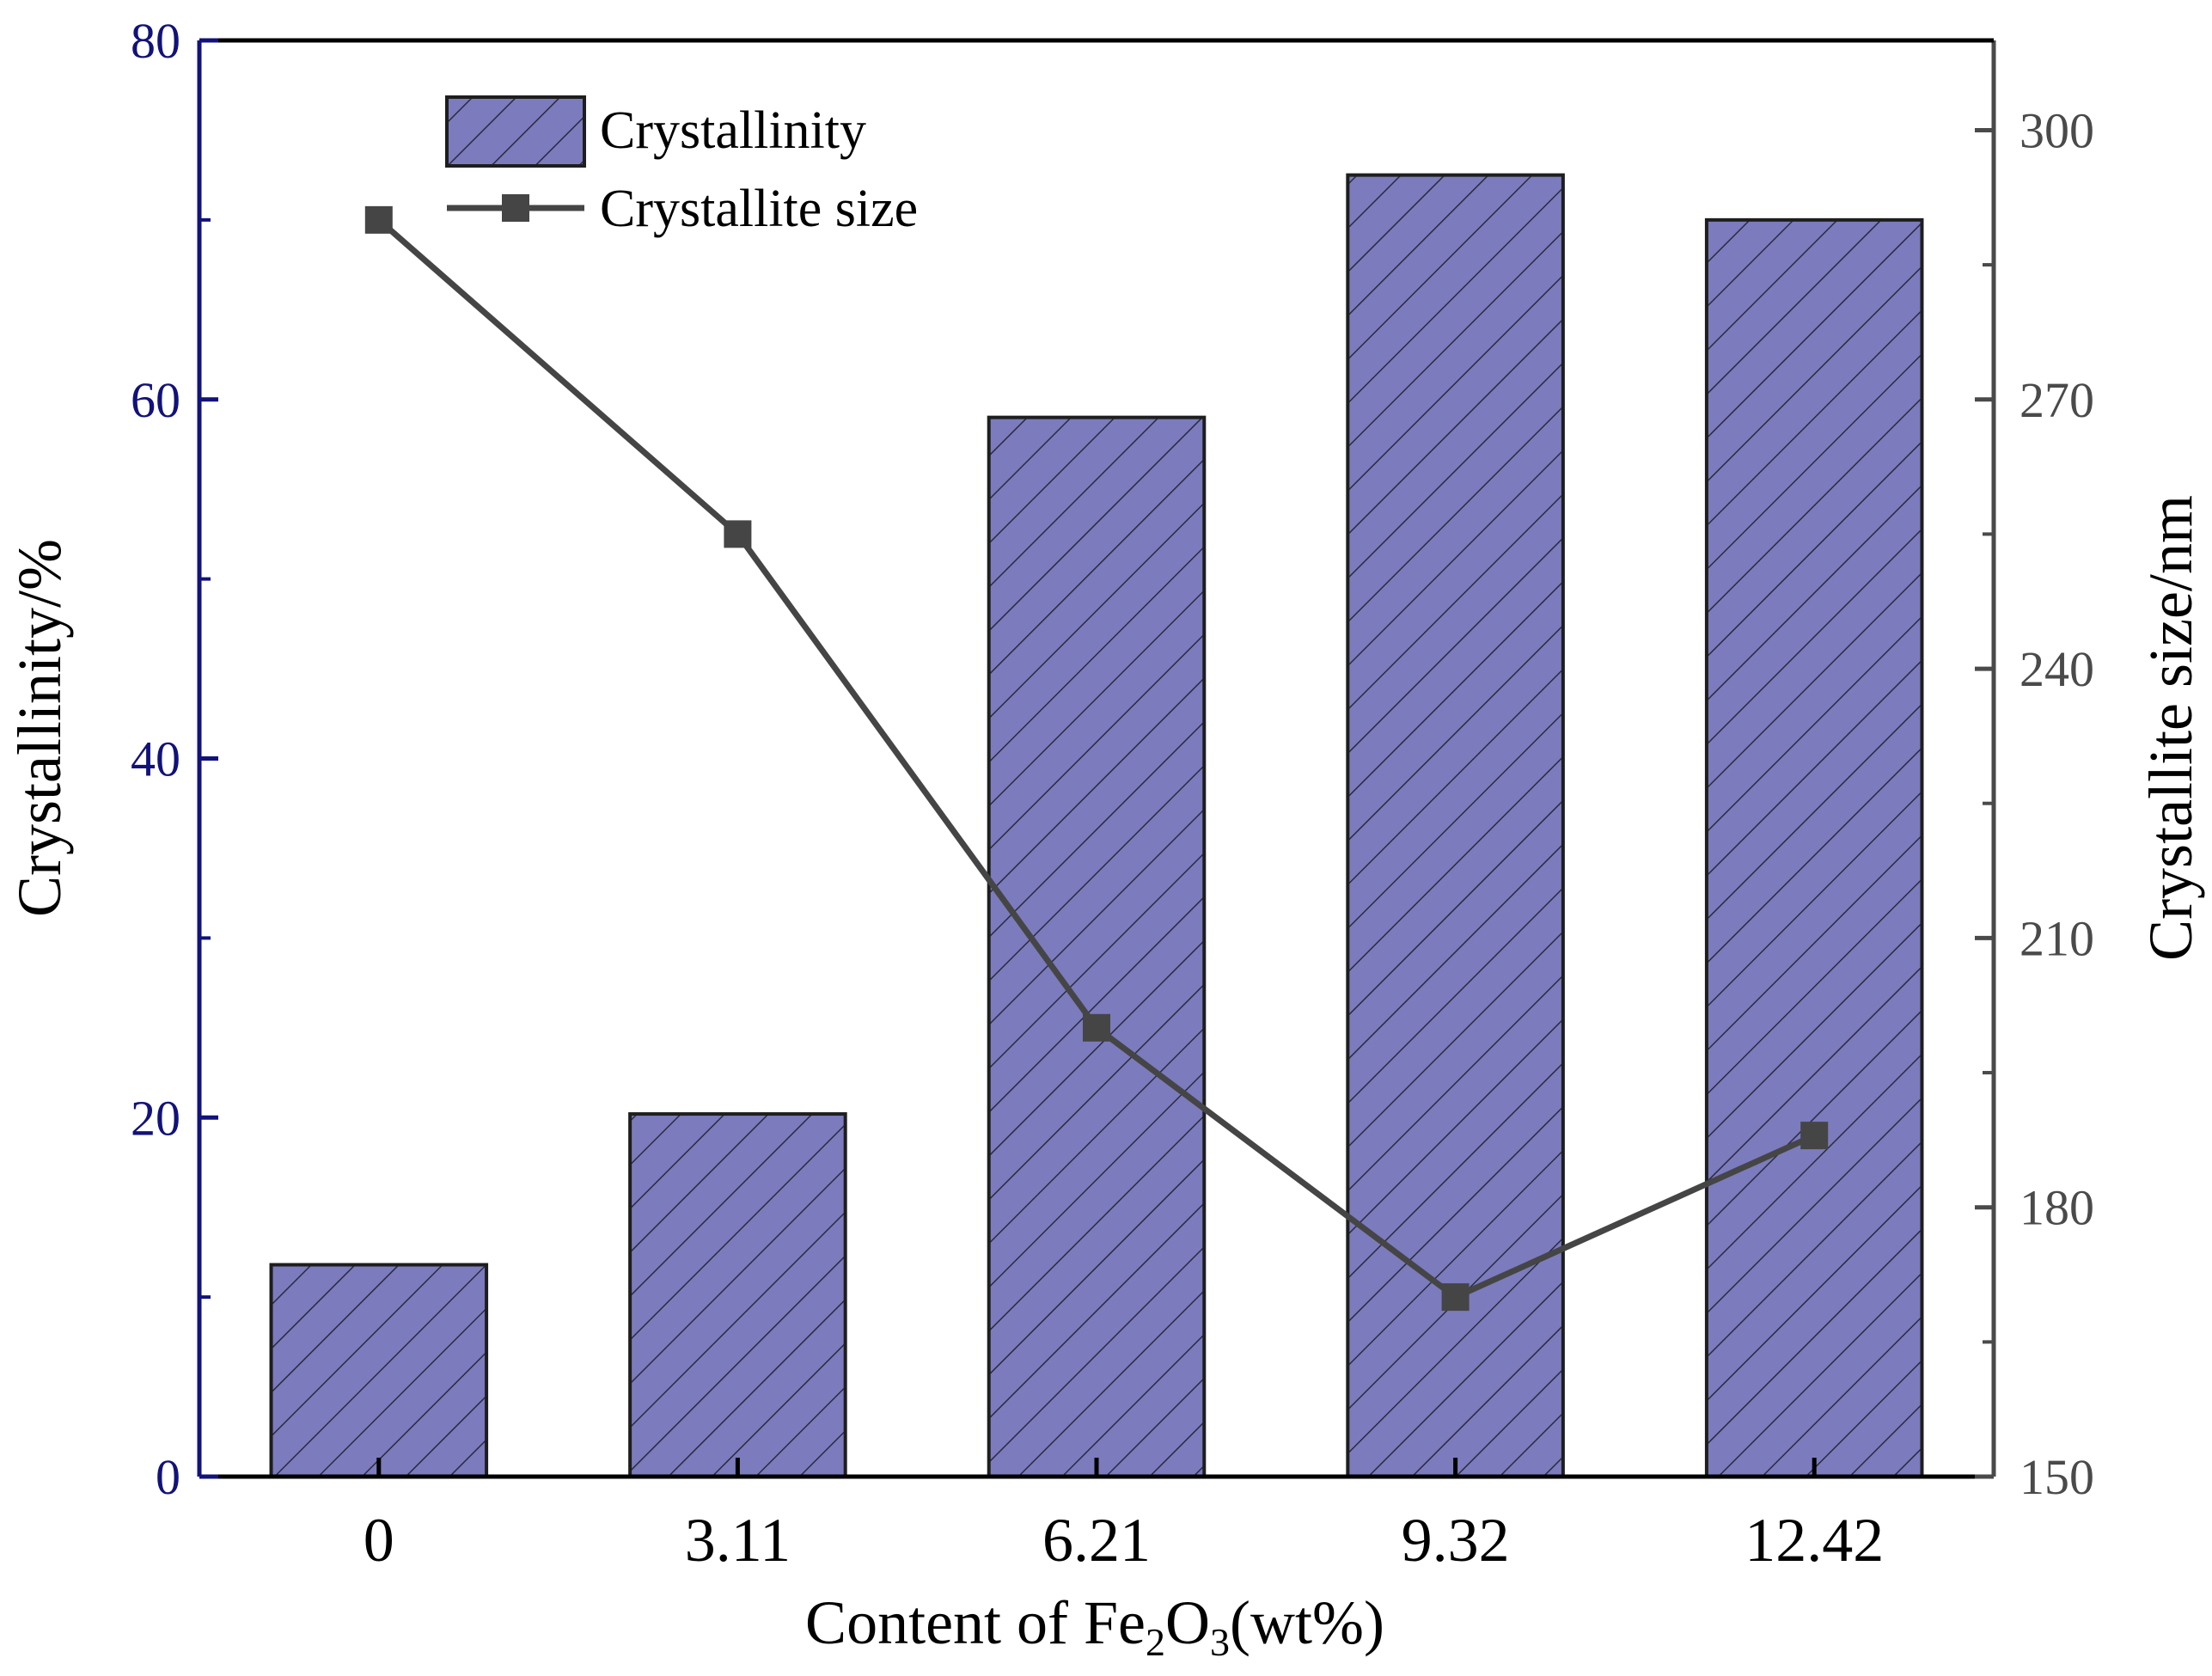 This screenshot has width=2212, height=1676. I want to click on x-tick-label-1: 3.11, so click(738, 1540).